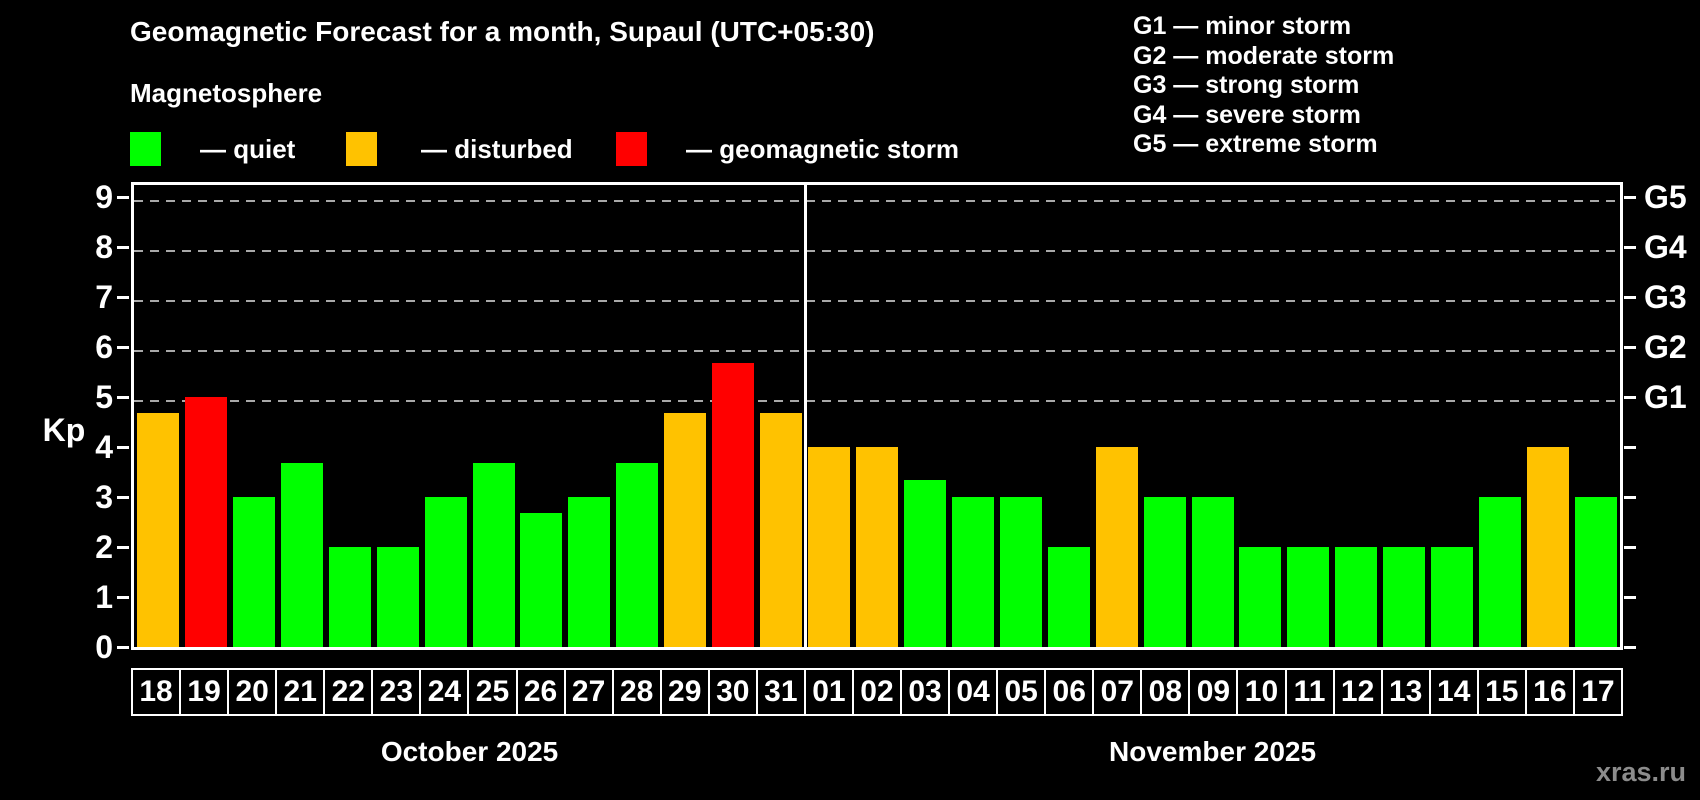 The height and width of the screenshot is (800, 1700). What do you see at coordinates (104, 347) in the screenshot?
I see `y-tick-label-6: 6` at bounding box center [104, 347].